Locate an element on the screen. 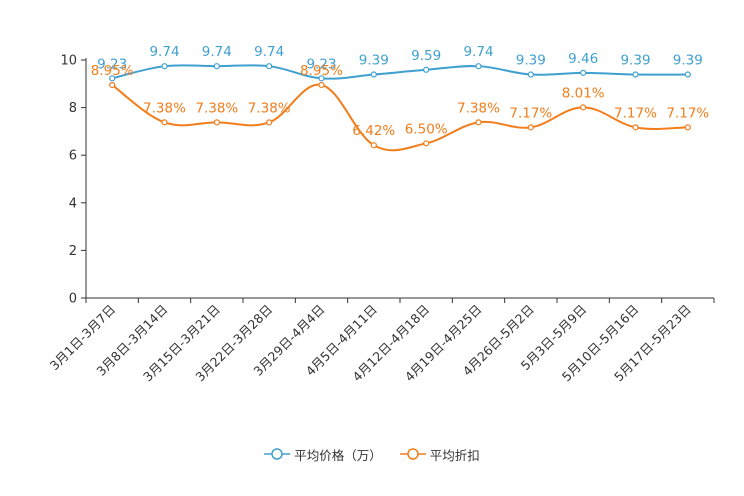  legend-discount-label: 平均折扣 is located at coordinates (454, 455).